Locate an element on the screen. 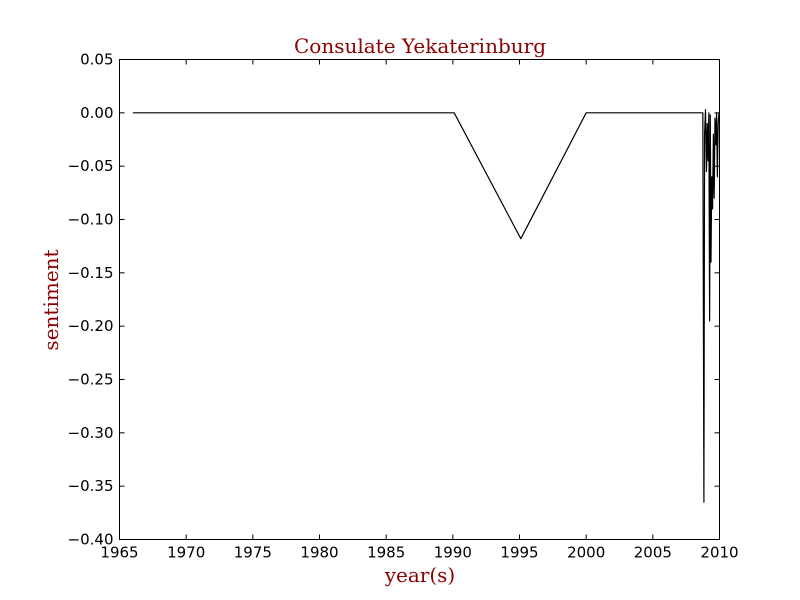 The width and height of the screenshot is (800, 600). x-axis-label: year(s) is located at coordinates (420, 575).